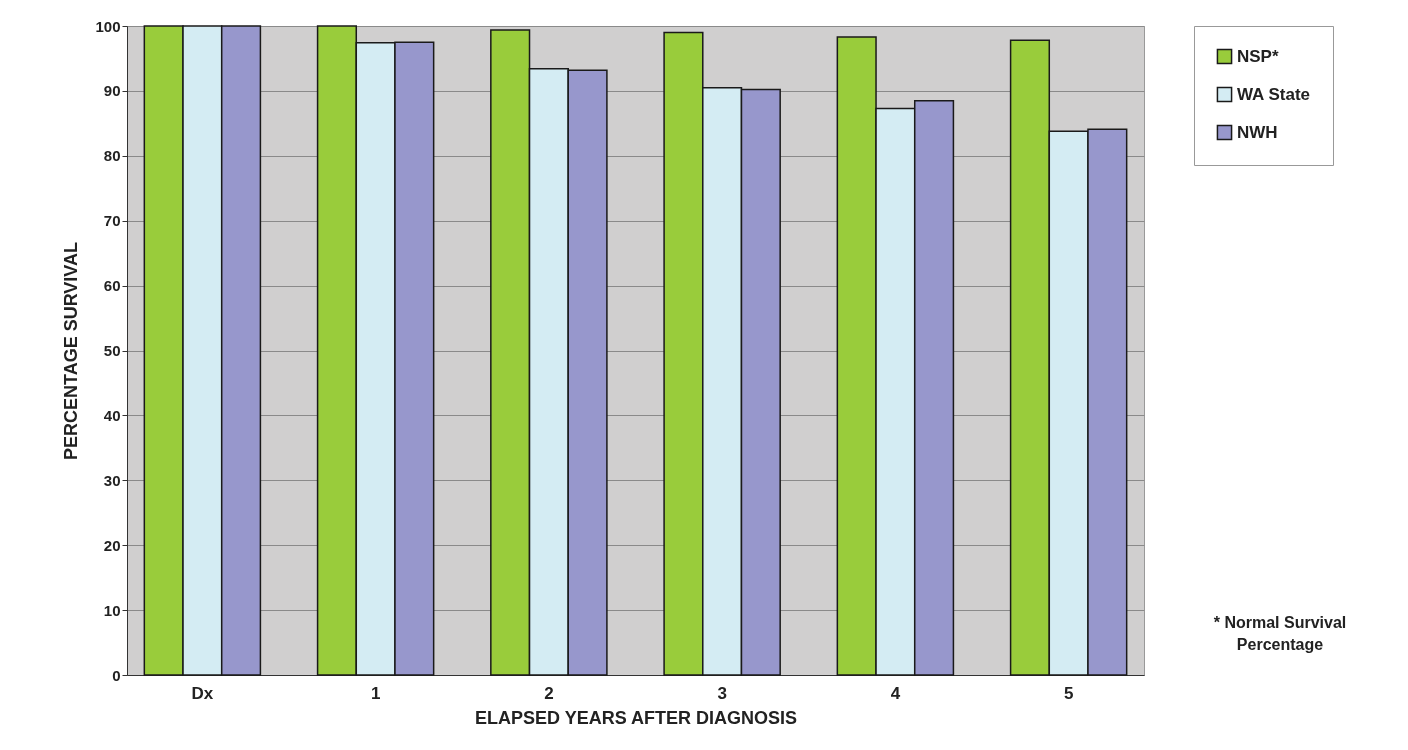 The width and height of the screenshot is (1408, 750). I want to click on y-tick-label: 50, so click(112, 350).